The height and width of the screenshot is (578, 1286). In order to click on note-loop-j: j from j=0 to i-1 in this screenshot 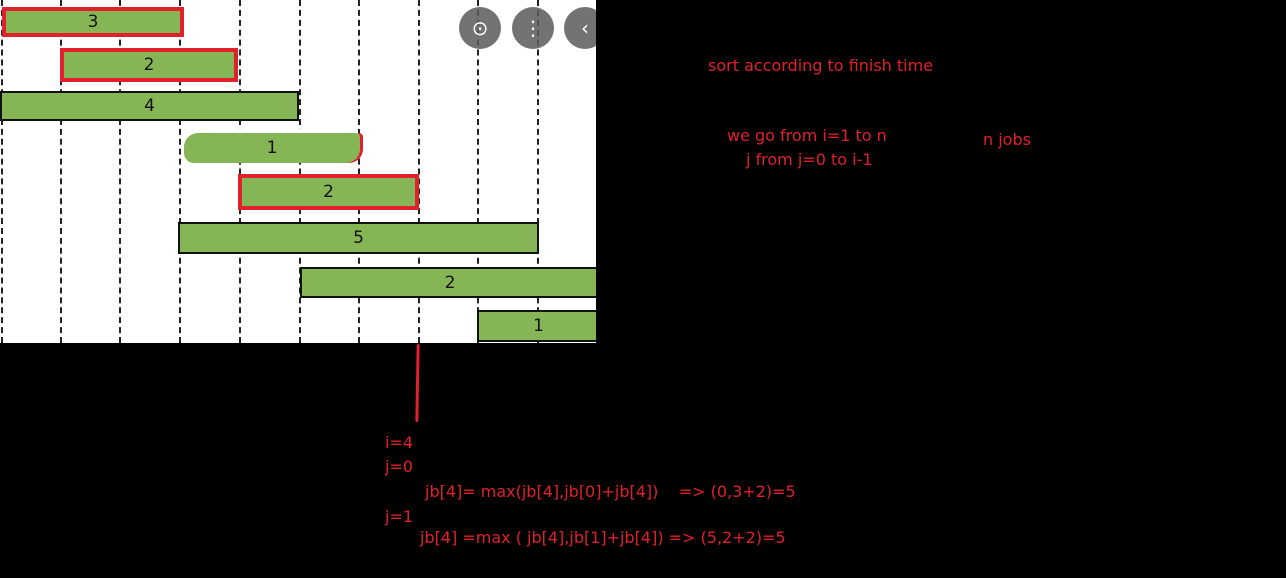, I will do `click(809, 159)`.